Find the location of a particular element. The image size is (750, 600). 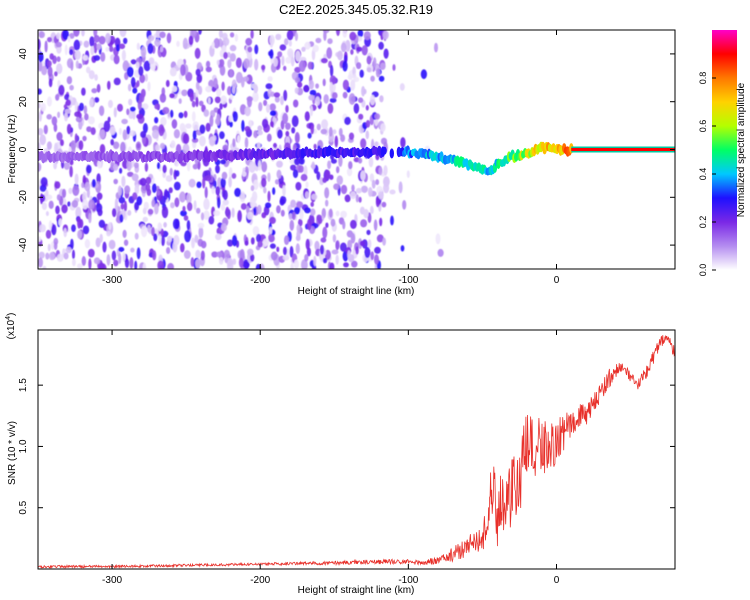

spectrogram-signal-cell is located at coordinates (391, 153).